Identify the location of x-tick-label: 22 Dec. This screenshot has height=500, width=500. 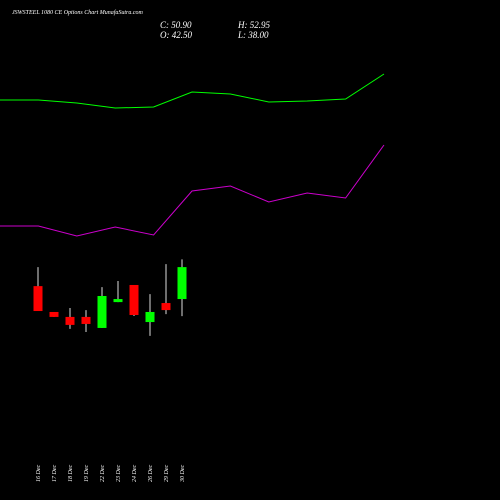
(103, 473).